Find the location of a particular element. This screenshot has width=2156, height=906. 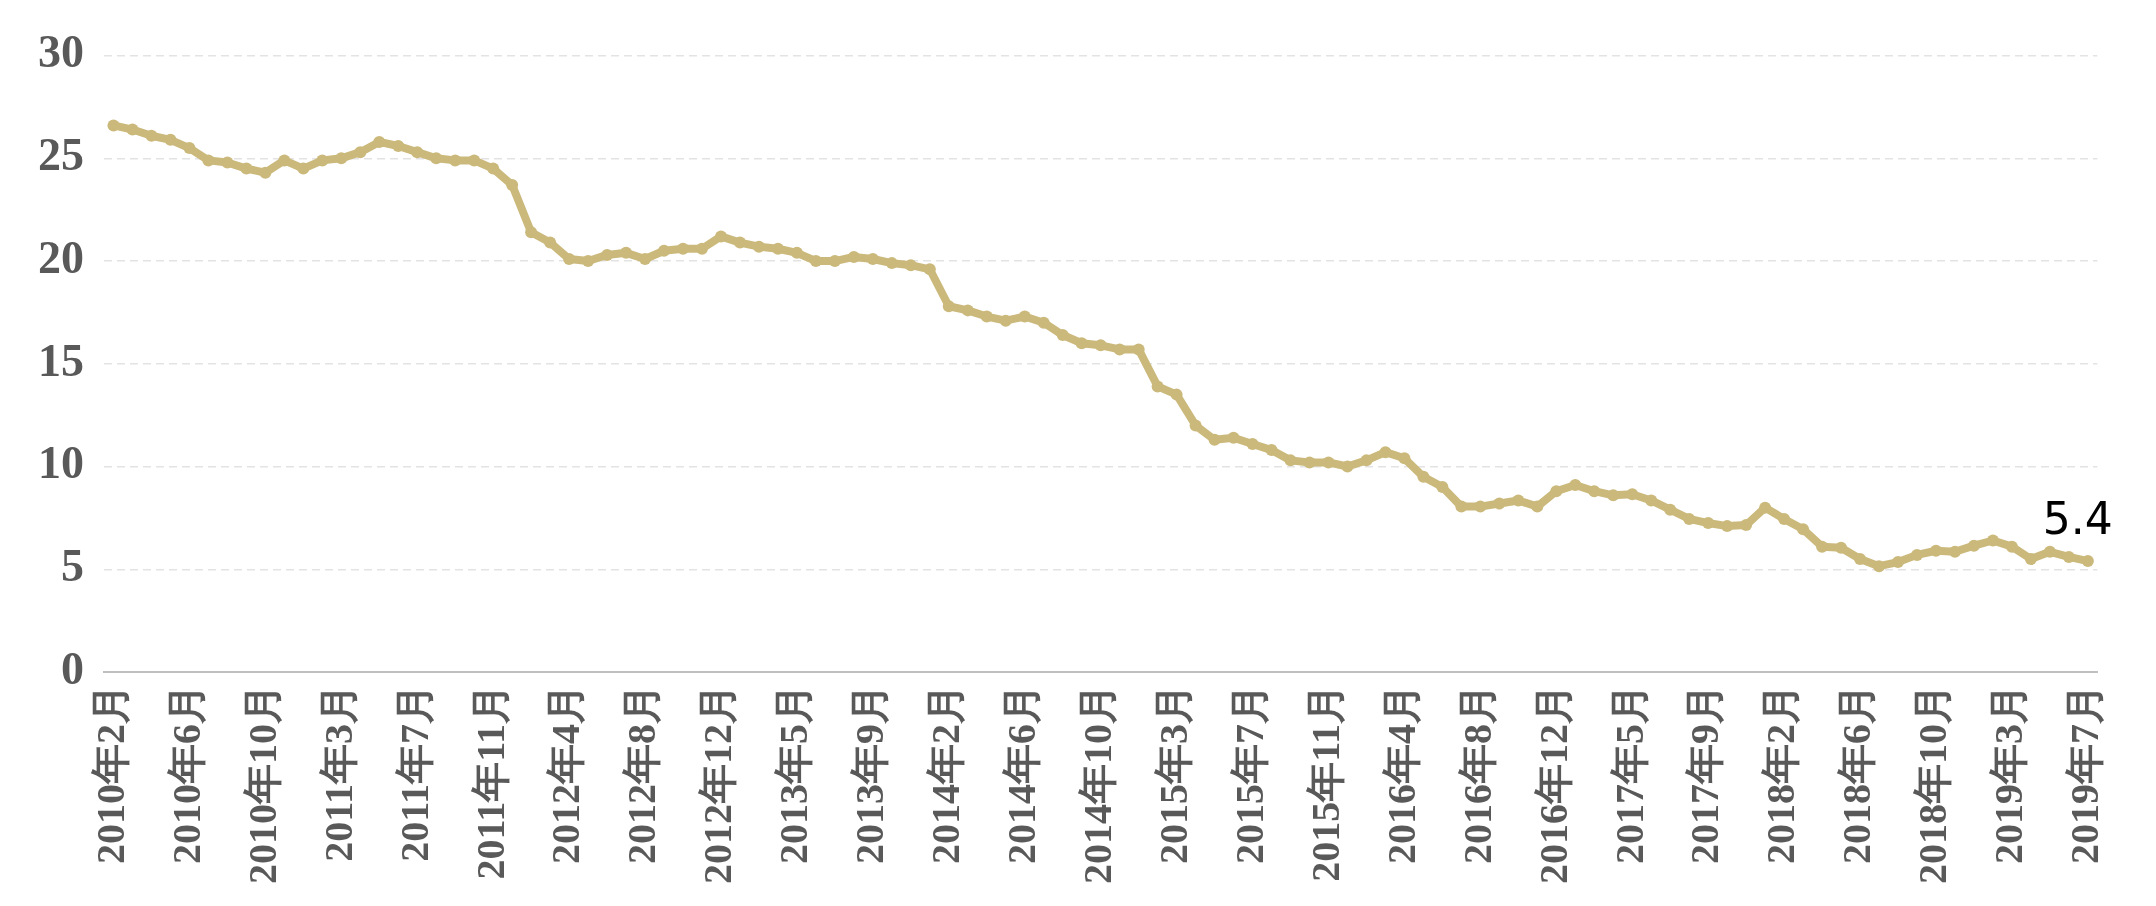

x-tick-label: 2016年4月 is located at coordinates (1401, 774).